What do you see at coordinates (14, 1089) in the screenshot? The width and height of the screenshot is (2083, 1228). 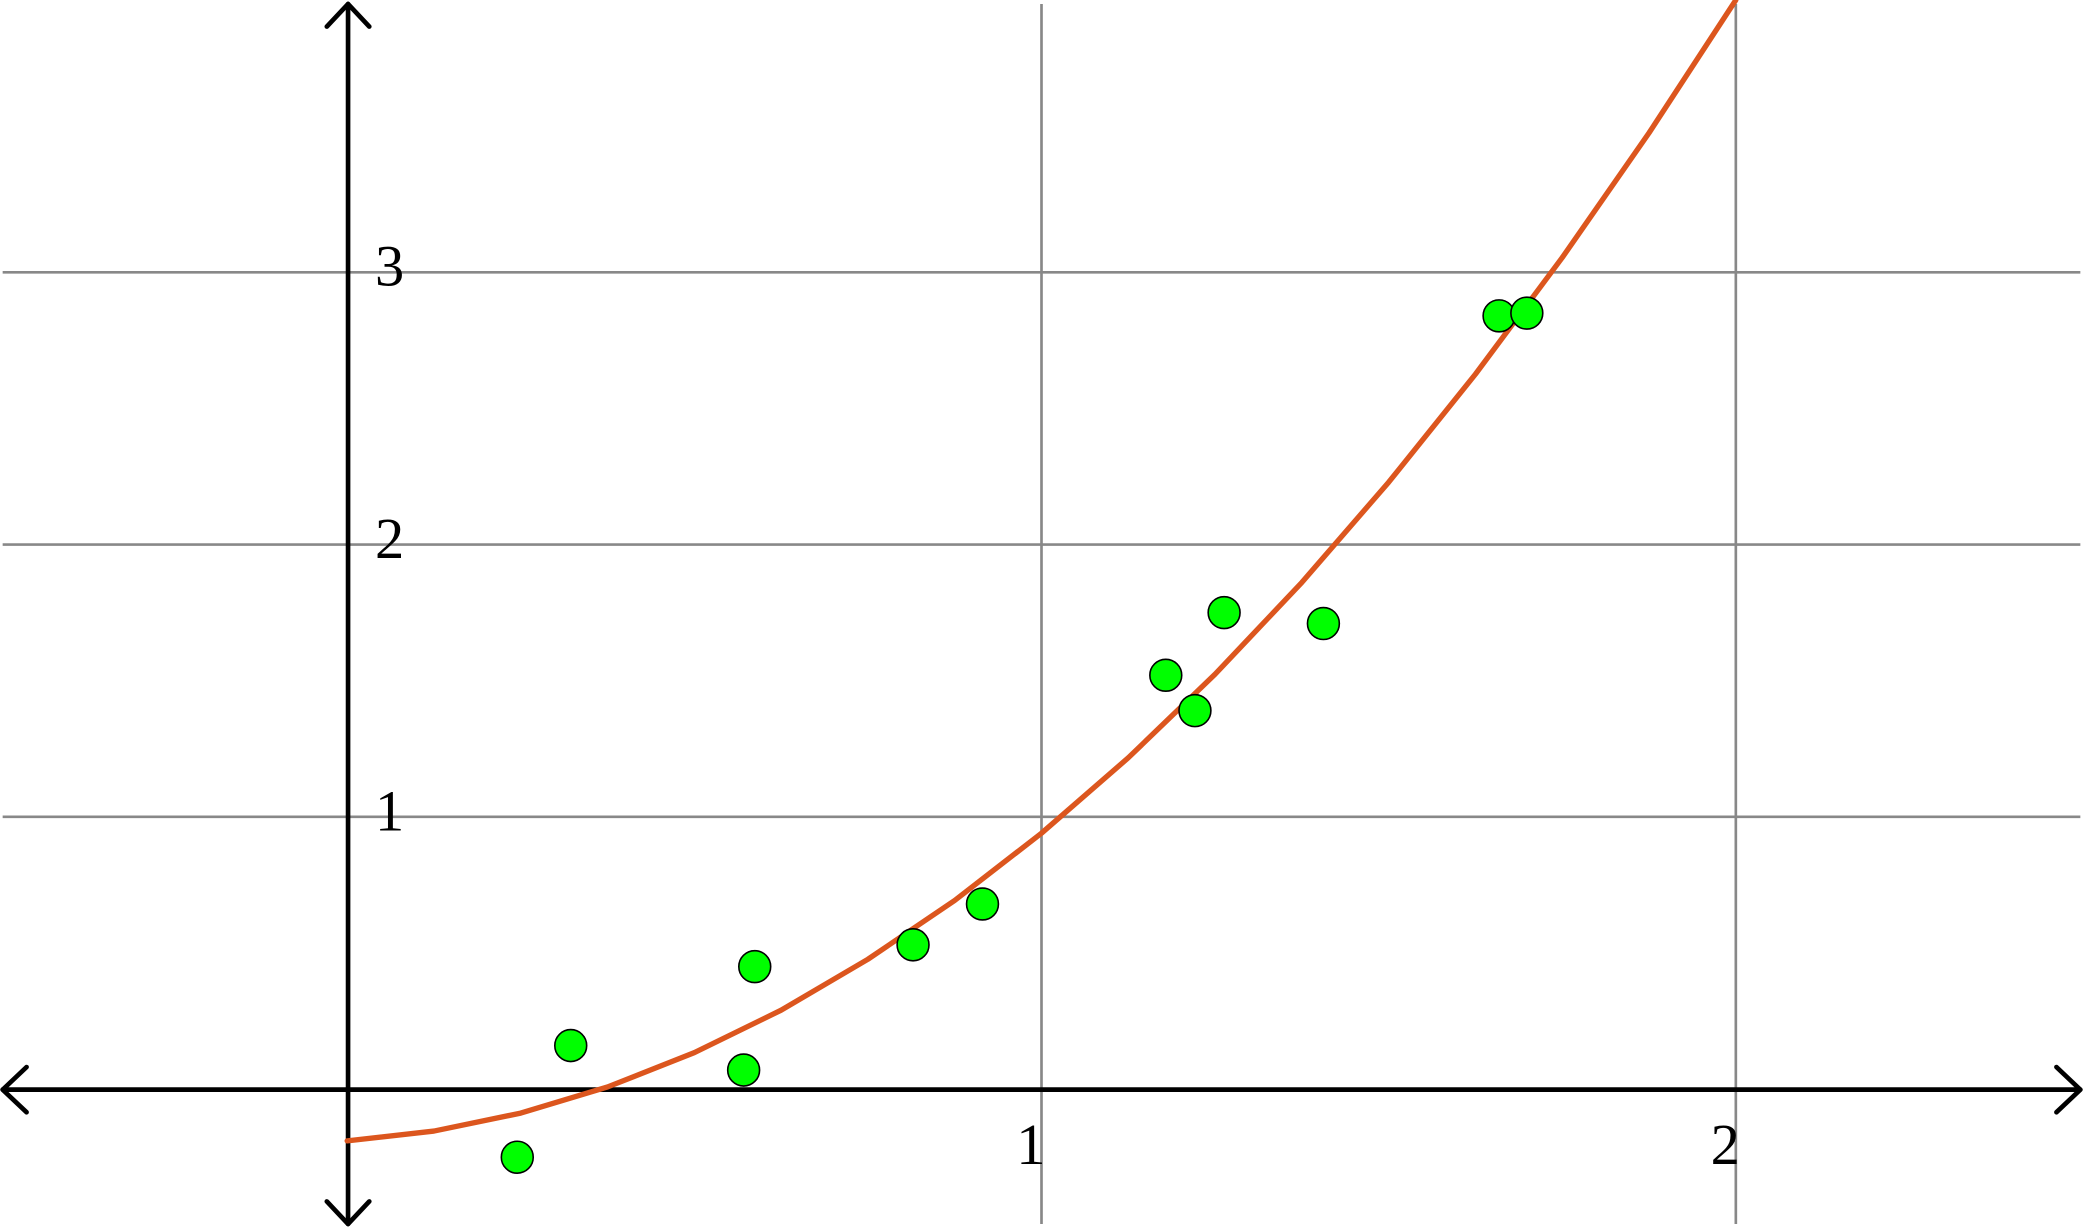 I see `x-axis-arrow-left` at bounding box center [14, 1089].